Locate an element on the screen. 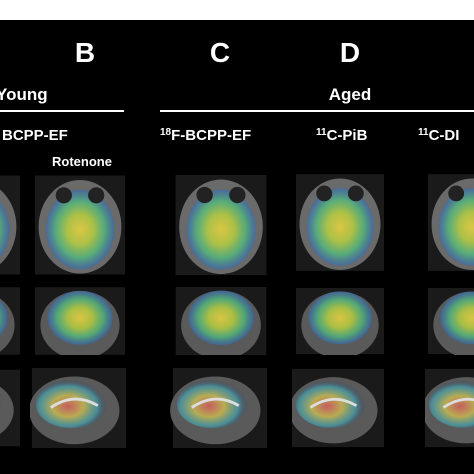 This screenshot has height=474, width=474. column-header: 11C-DI is located at coordinates (438, 135).